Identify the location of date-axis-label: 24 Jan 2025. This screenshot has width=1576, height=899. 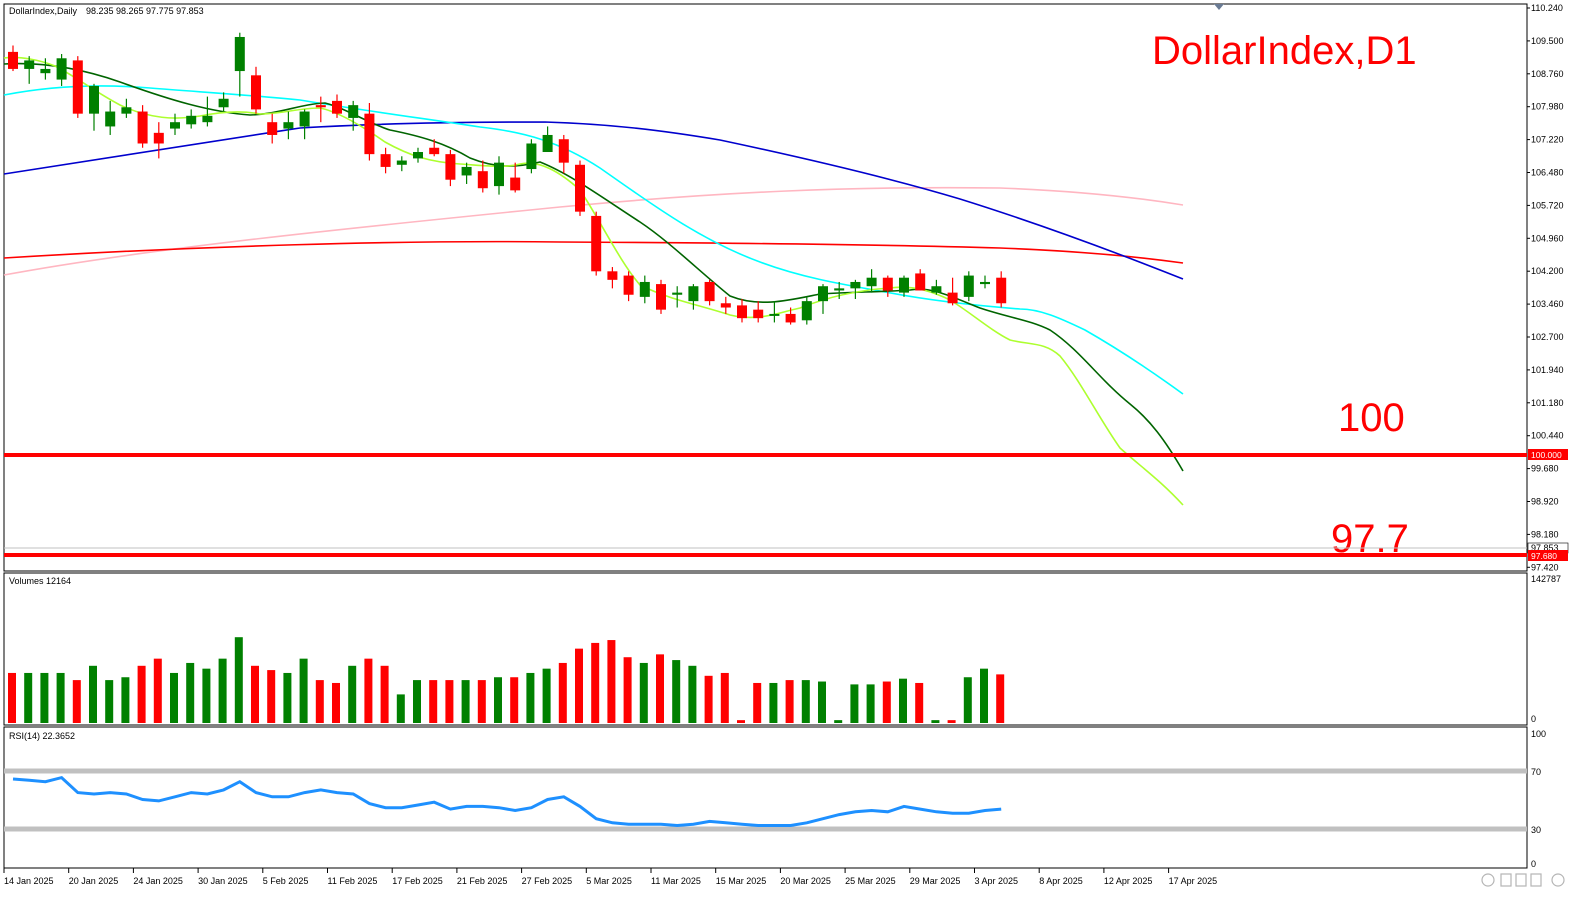
(158, 881).